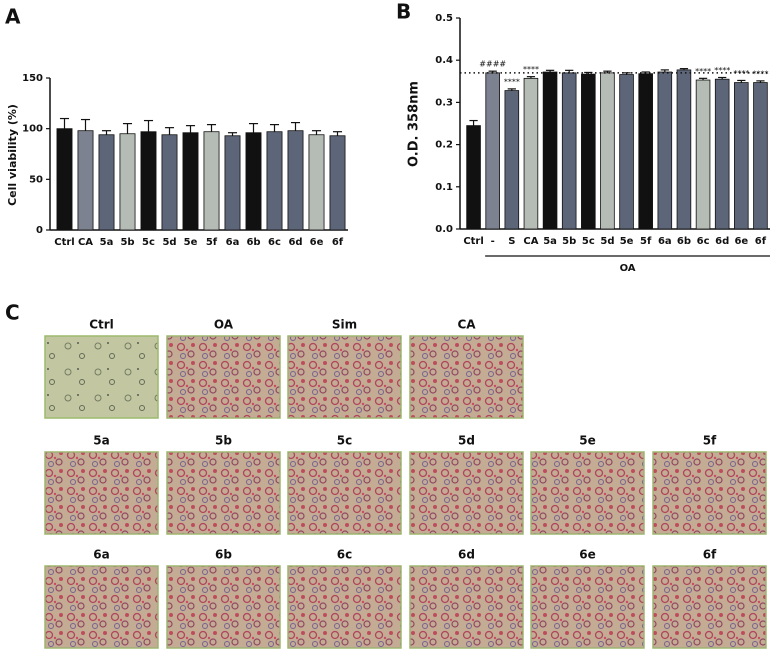 Image resolution: width=774 pixels, height=649 pixels. I want to click on y-tick-label: 0.4, so click(444, 60).